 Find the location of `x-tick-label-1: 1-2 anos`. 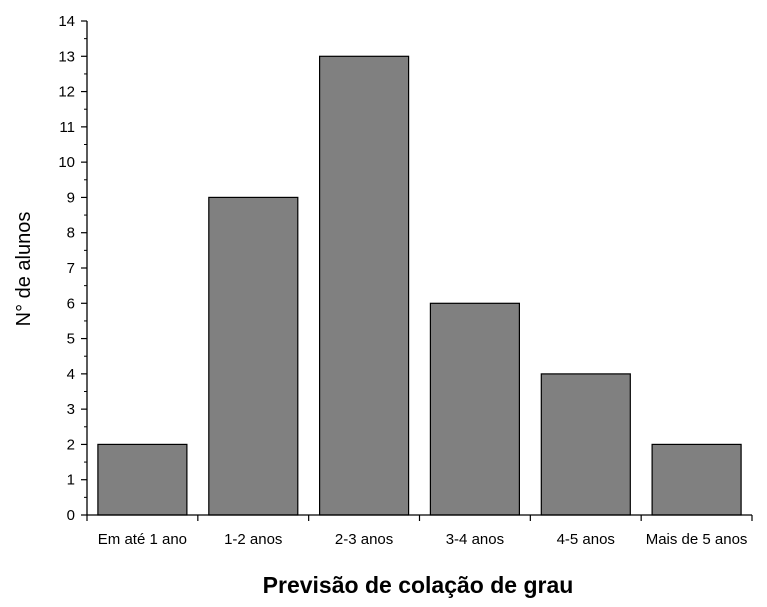

x-tick-label-1: 1-2 anos is located at coordinates (253, 539).